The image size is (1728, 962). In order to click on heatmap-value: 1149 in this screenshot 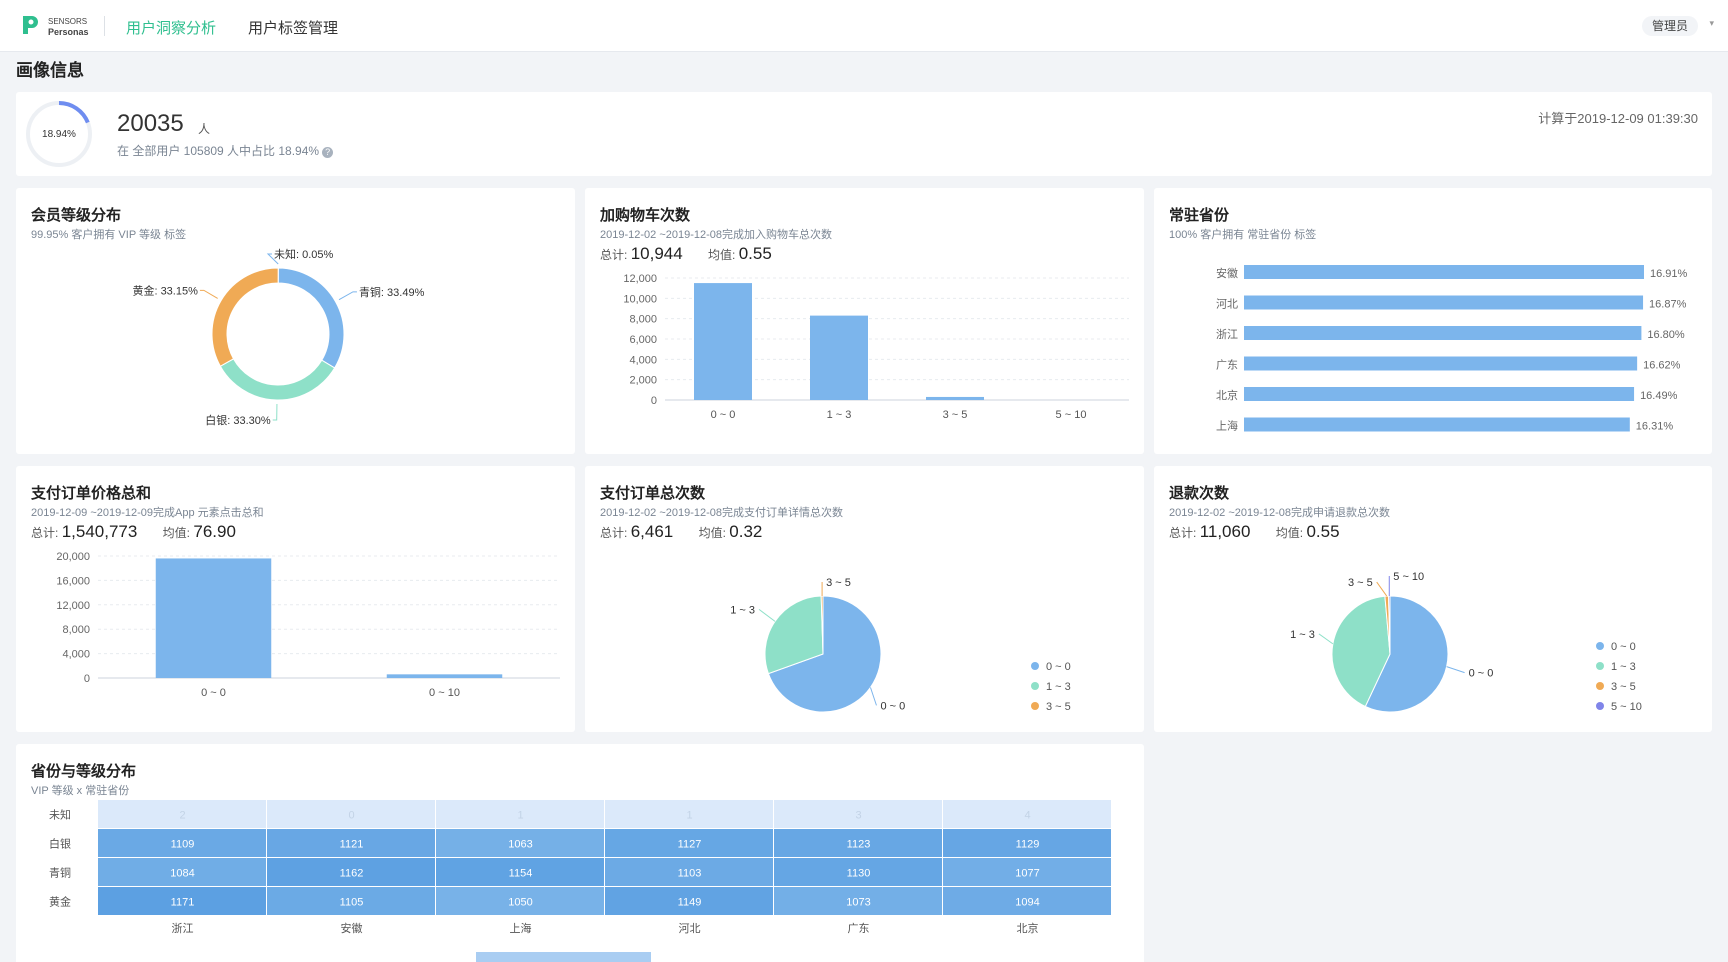, I will do `click(690, 903)`.